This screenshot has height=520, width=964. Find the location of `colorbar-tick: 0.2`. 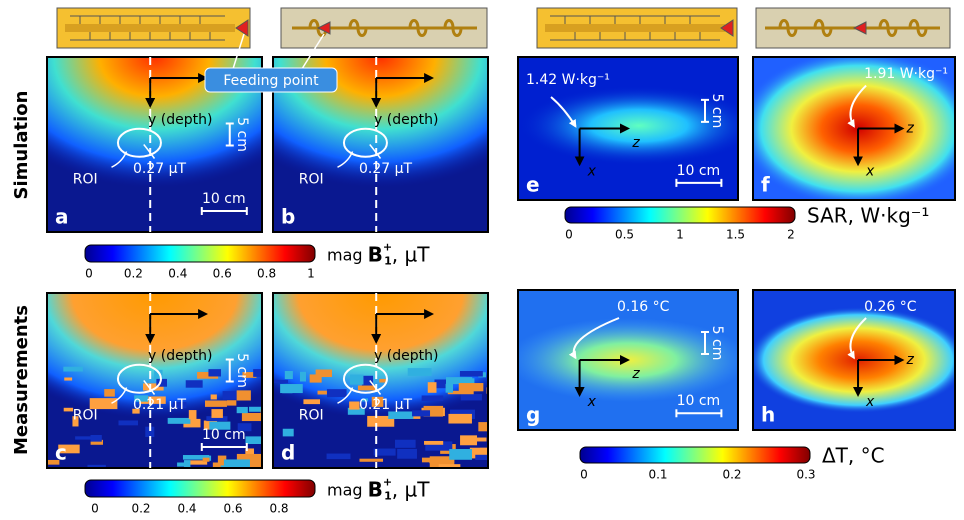

colorbar-tick: 0.2 is located at coordinates (133, 274).